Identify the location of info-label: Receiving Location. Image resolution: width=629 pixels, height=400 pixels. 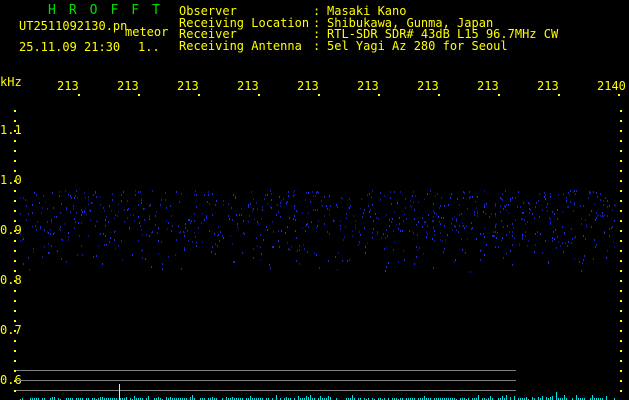
(244, 22).